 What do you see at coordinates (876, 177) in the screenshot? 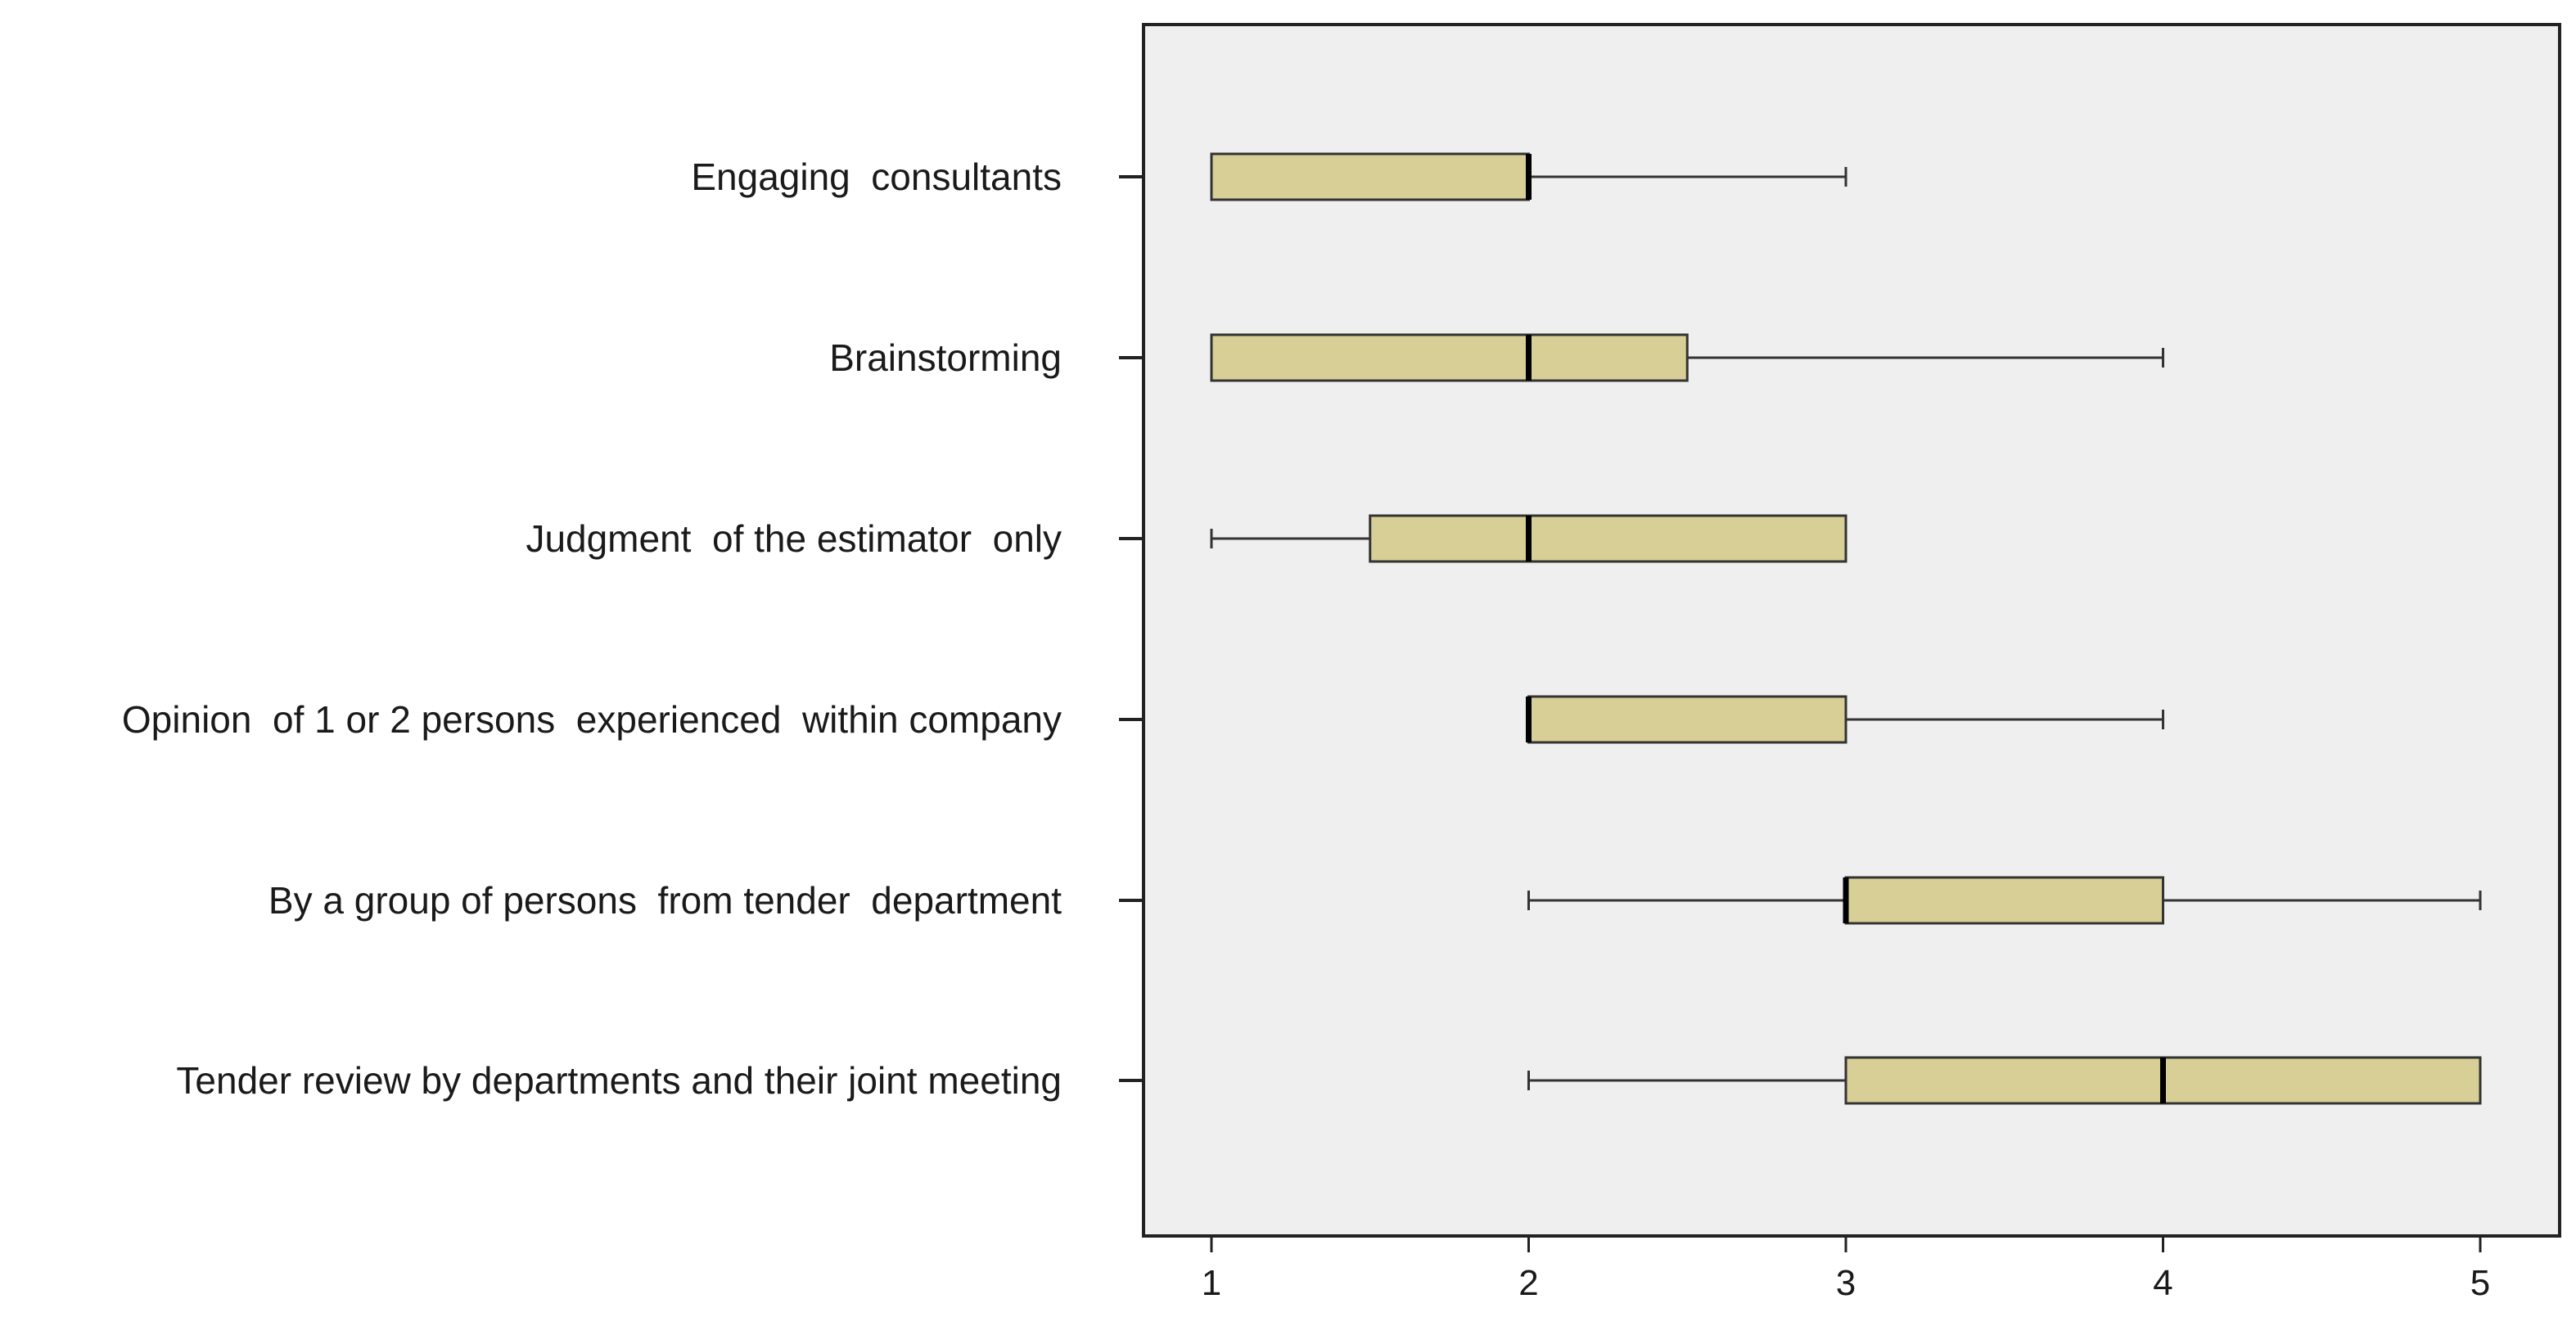
I see `category-label: Engaging consultants` at bounding box center [876, 177].